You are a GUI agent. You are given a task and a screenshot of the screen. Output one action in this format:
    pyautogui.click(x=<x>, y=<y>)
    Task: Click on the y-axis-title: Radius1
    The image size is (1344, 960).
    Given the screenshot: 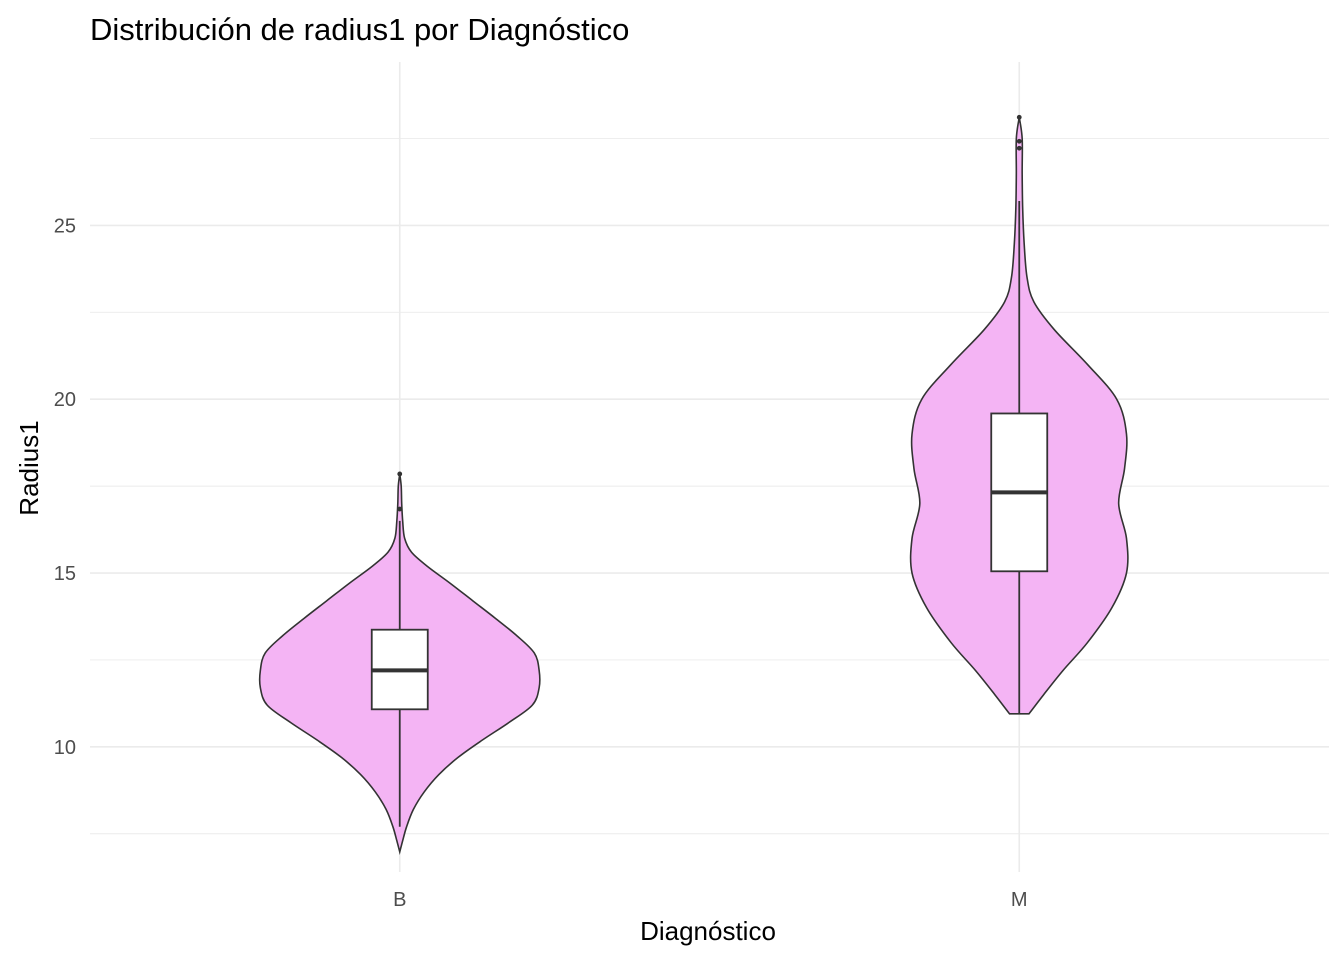 What is the action you would take?
    pyautogui.click(x=29, y=467)
    